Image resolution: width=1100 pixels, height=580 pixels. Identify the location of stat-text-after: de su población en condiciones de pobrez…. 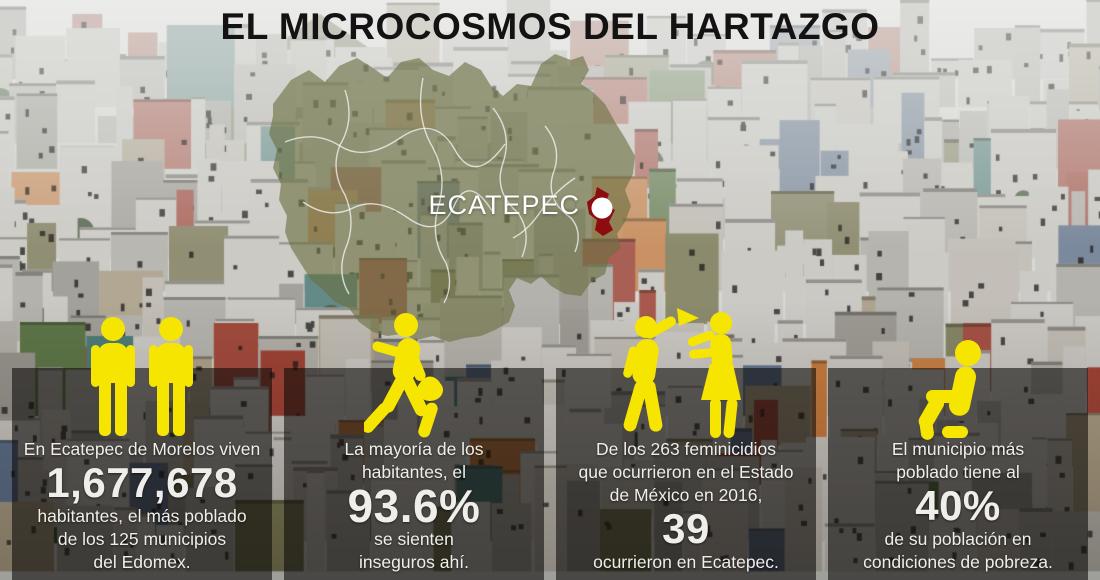
(958, 550).